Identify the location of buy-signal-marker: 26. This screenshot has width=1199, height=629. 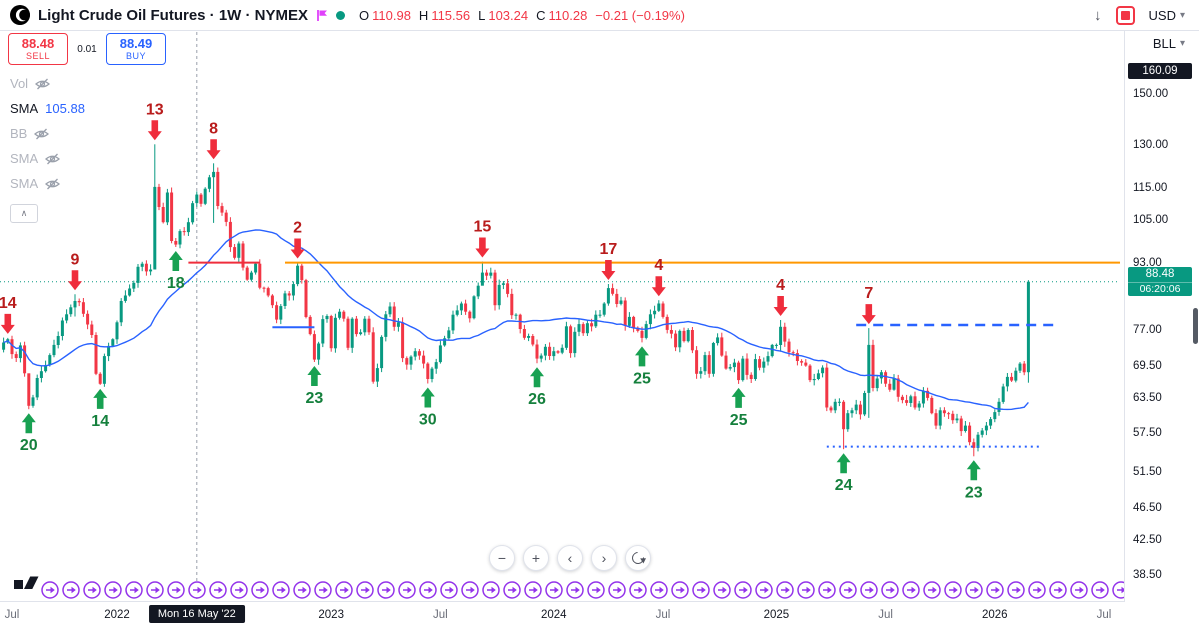
(537, 387).